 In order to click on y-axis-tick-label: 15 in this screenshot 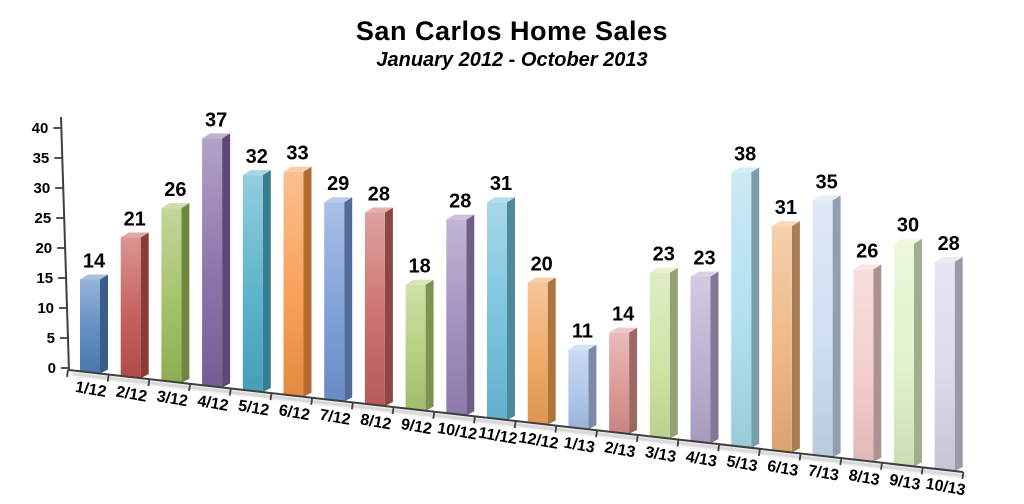, I will do `click(44, 278)`.